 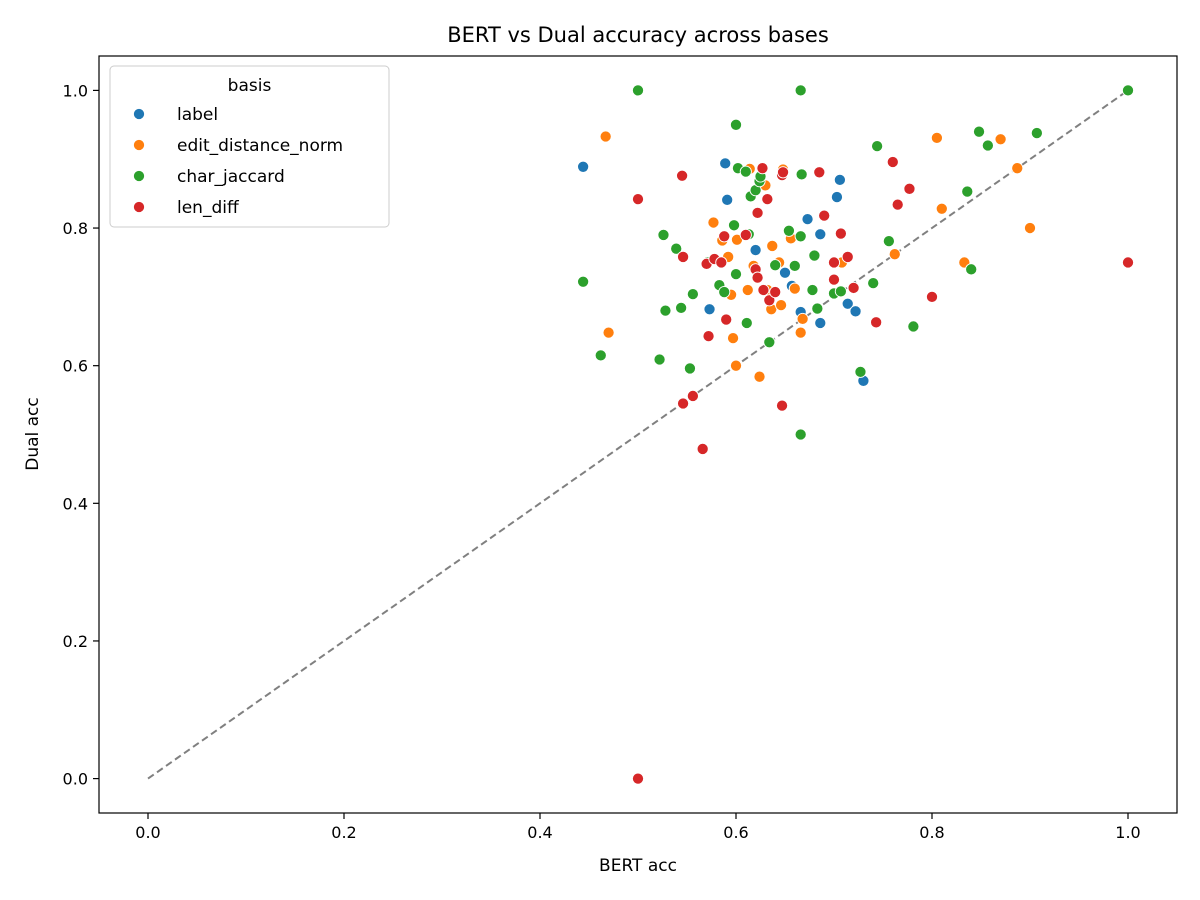 What do you see at coordinates (139, 176) in the screenshot?
I see `legend-marker-char_jaccard` at bounding box center [139, 176].